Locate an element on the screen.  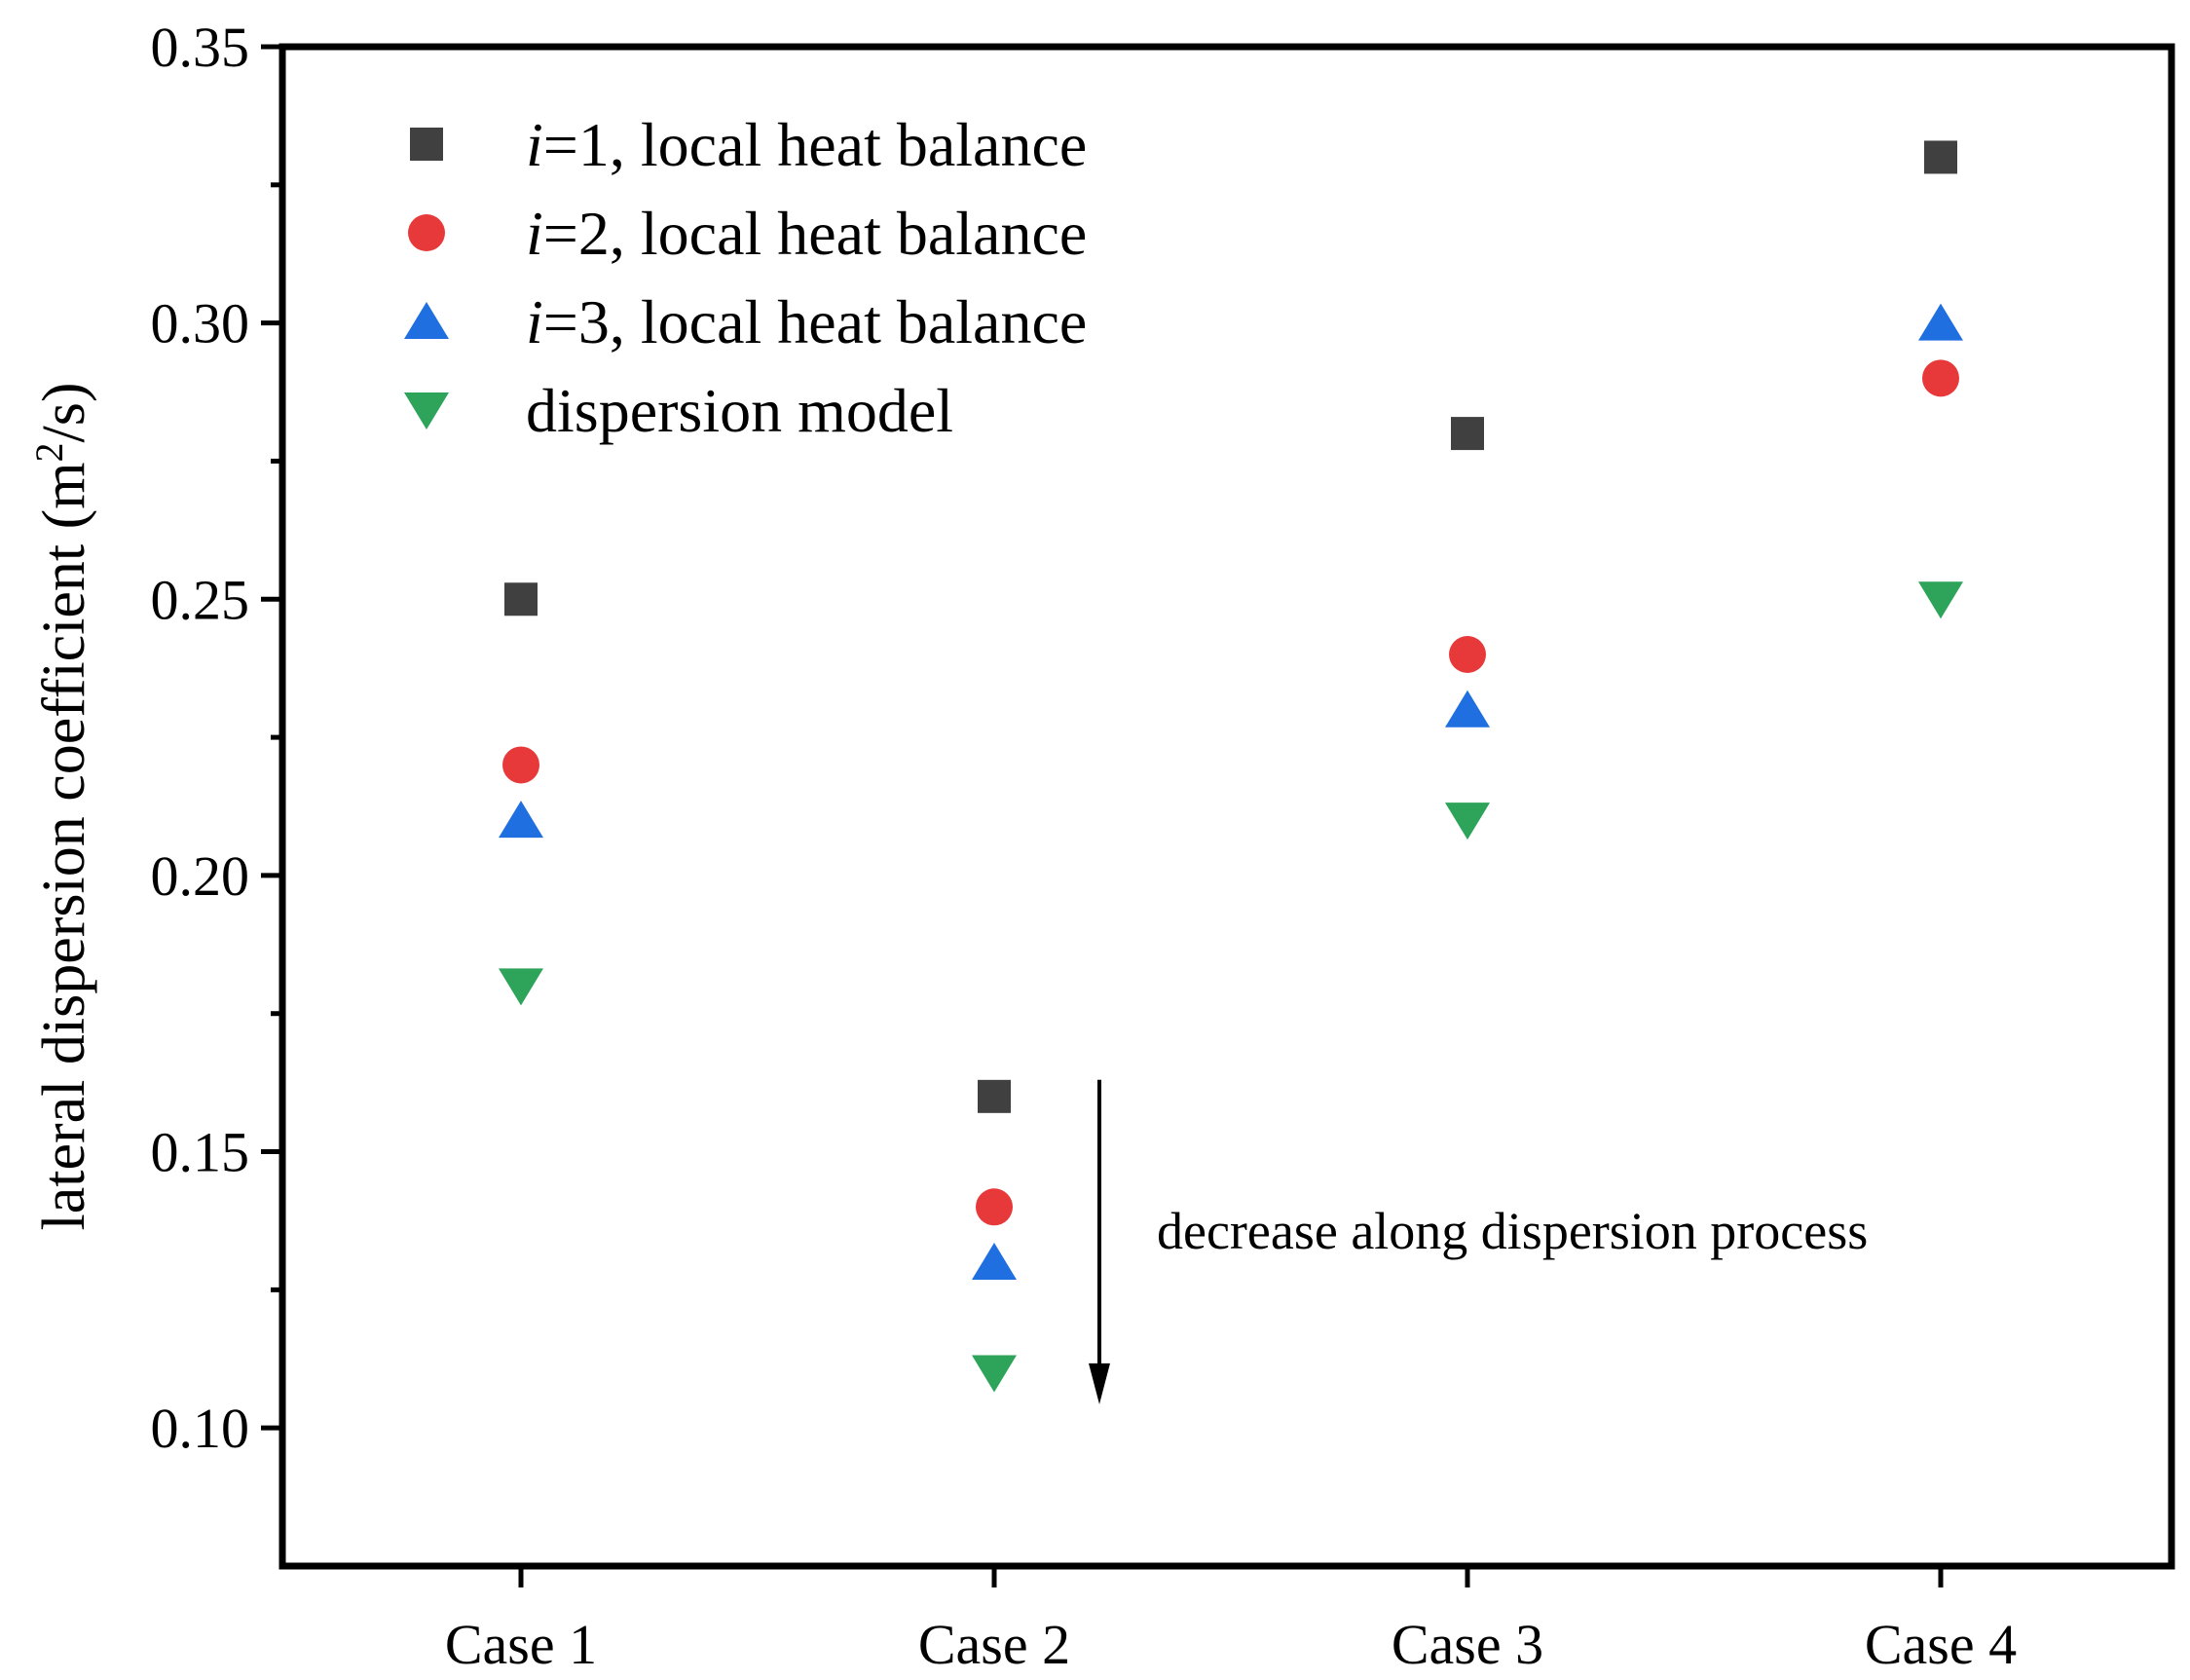
legend-marker-s4 is located at coordinates (426, 410).